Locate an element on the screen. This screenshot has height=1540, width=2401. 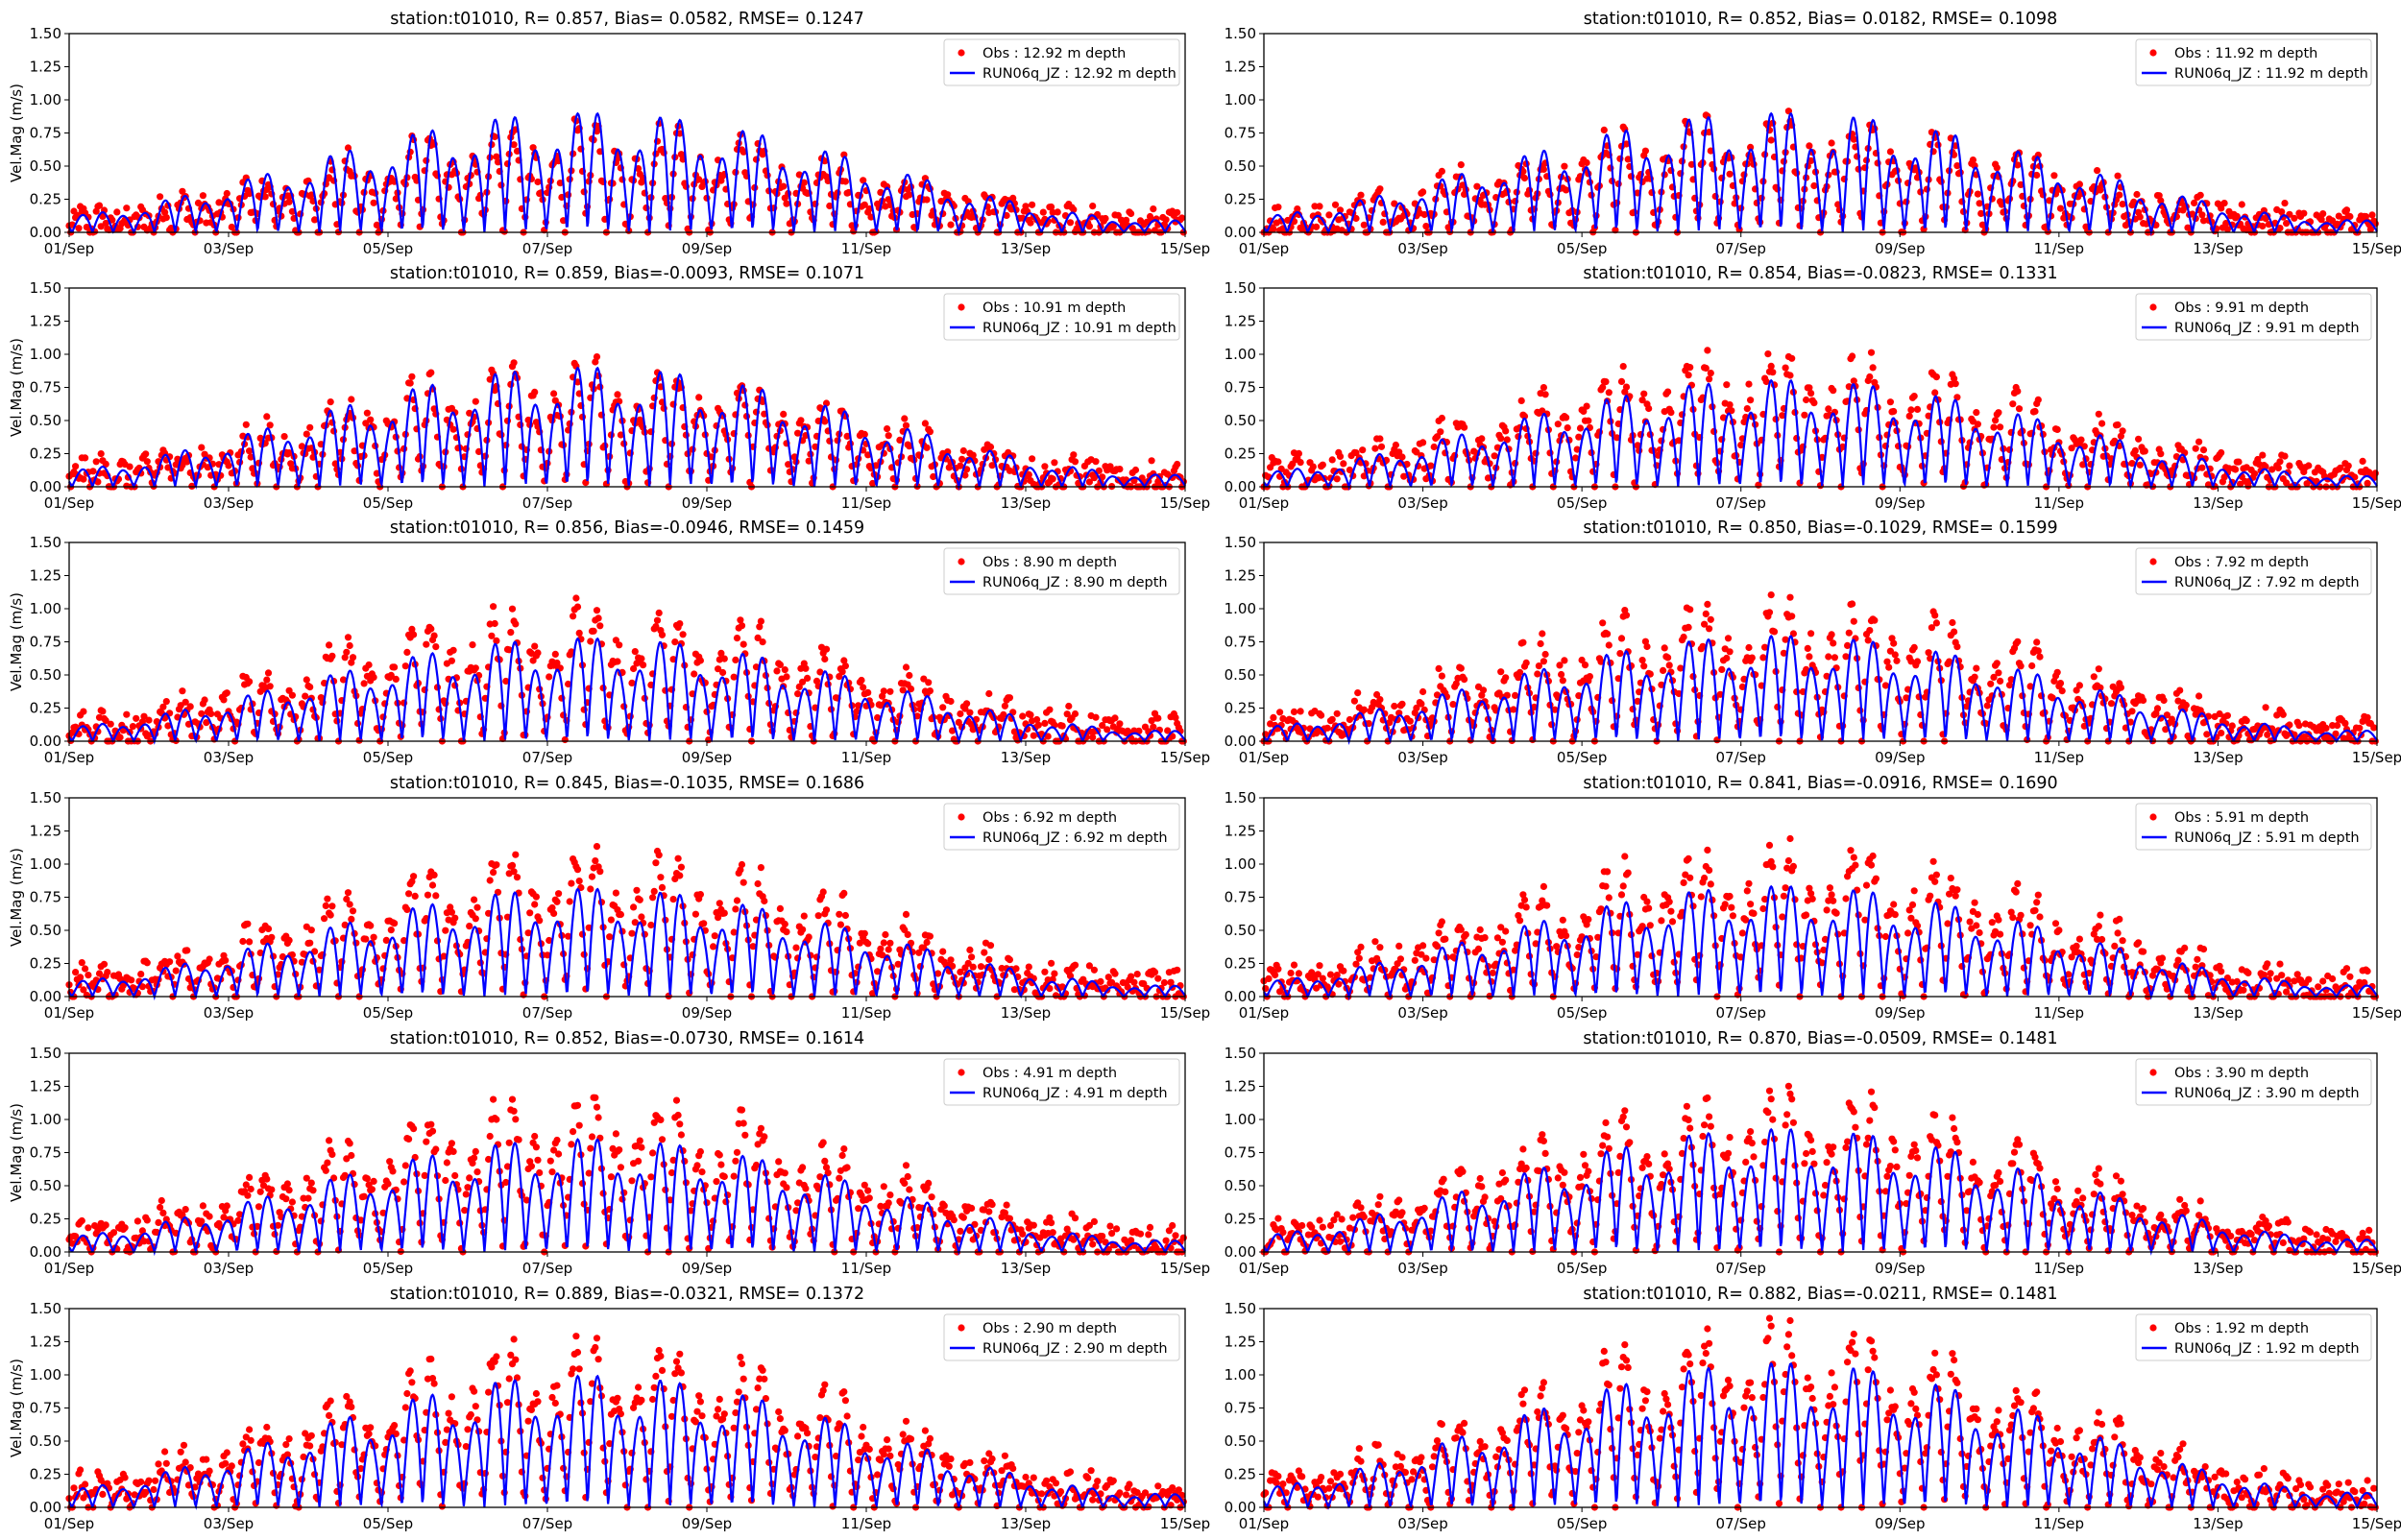
x-tick-label: 05/Sep is located at coordinates (388, 758).